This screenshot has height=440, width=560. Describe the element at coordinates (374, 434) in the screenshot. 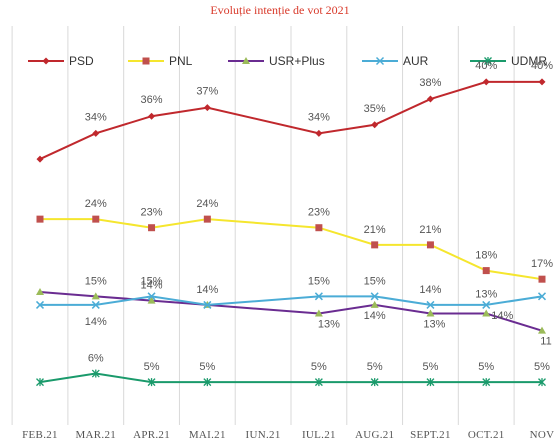

I see `x-tick-label: AUG.21` at that location.